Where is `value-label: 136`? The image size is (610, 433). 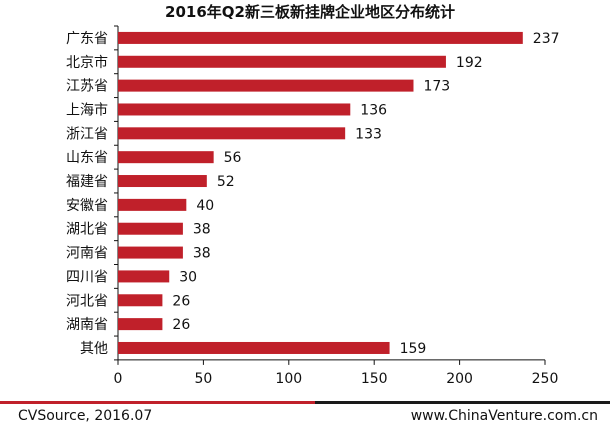 value-label: 136 is located at coordinates (373, 110).